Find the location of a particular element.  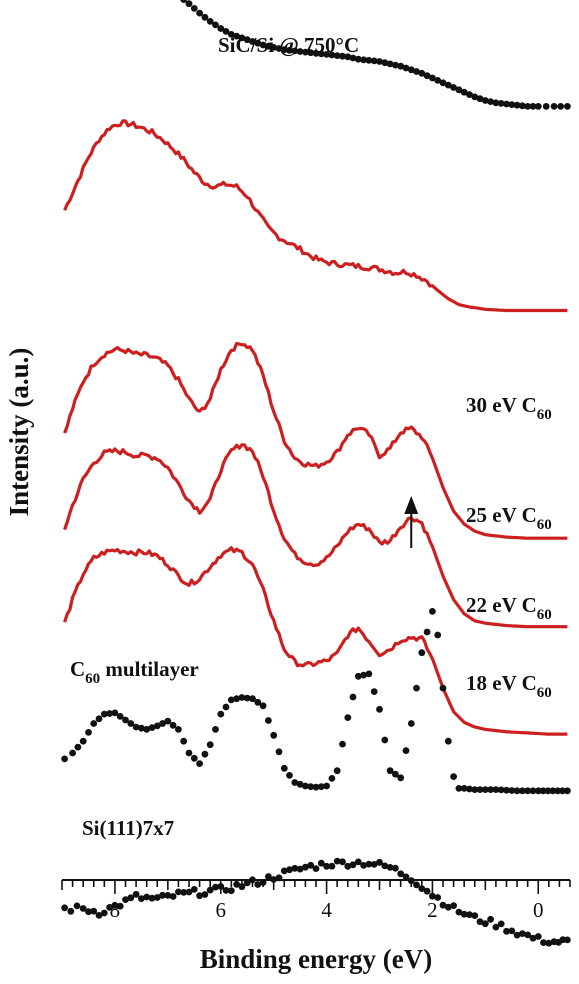

series-label-main: 25 eV C is located at coordinates (501, 515).